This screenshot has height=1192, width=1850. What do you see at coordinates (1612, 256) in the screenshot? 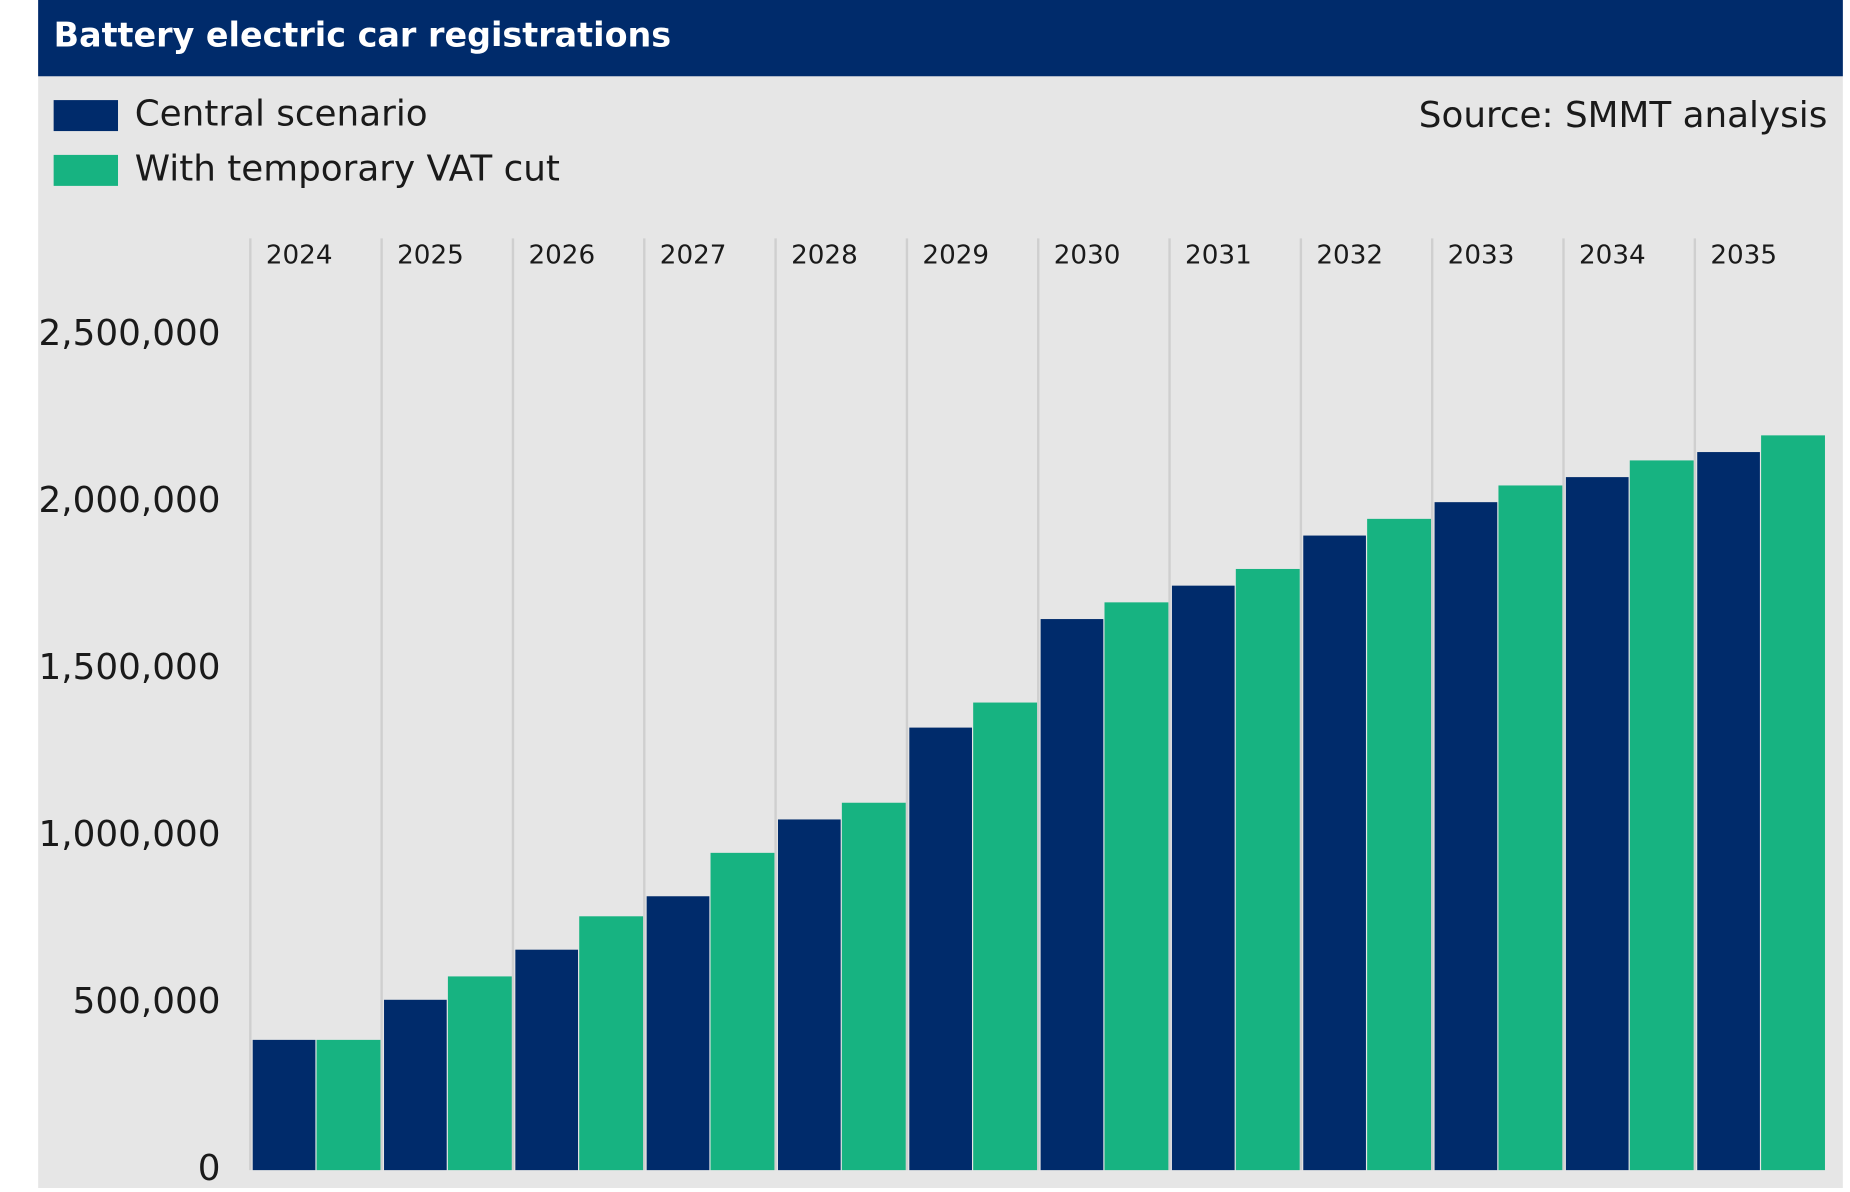
I see `x-tick-label: 2034` at bounding box center [1612, 256].